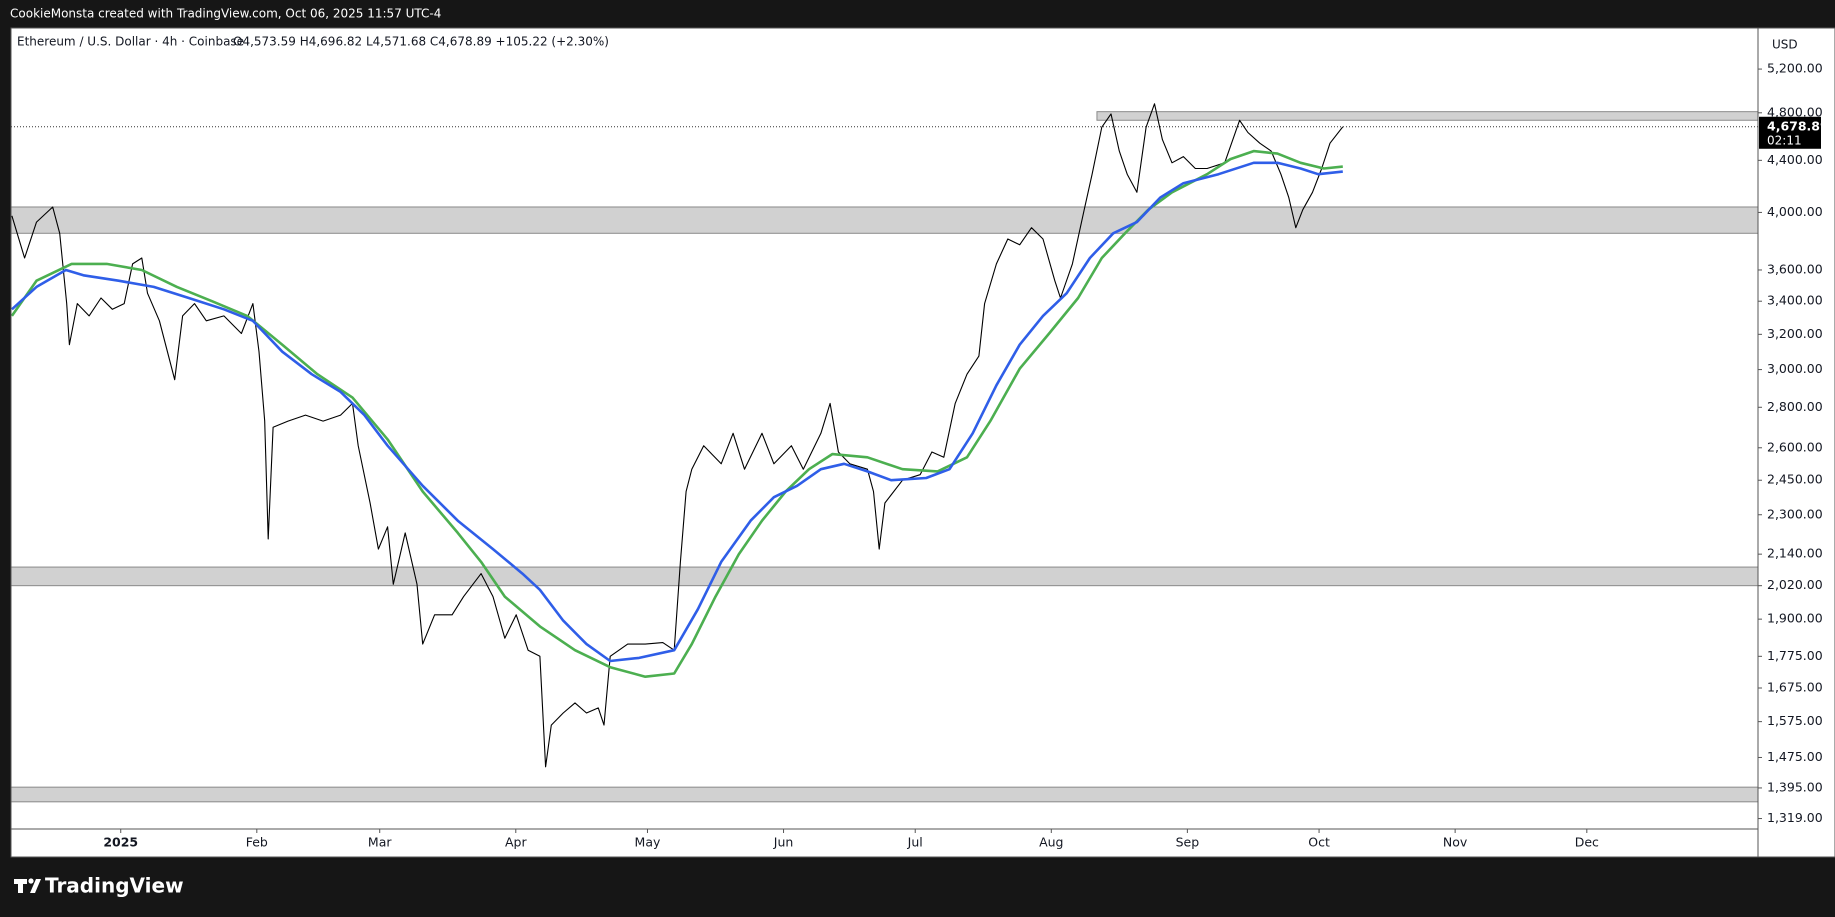  What do you see at coordinates (1795, 786) in the screenshot?
I see `y-tick-label: 1,395.00` at bounding box center [1795, 786].